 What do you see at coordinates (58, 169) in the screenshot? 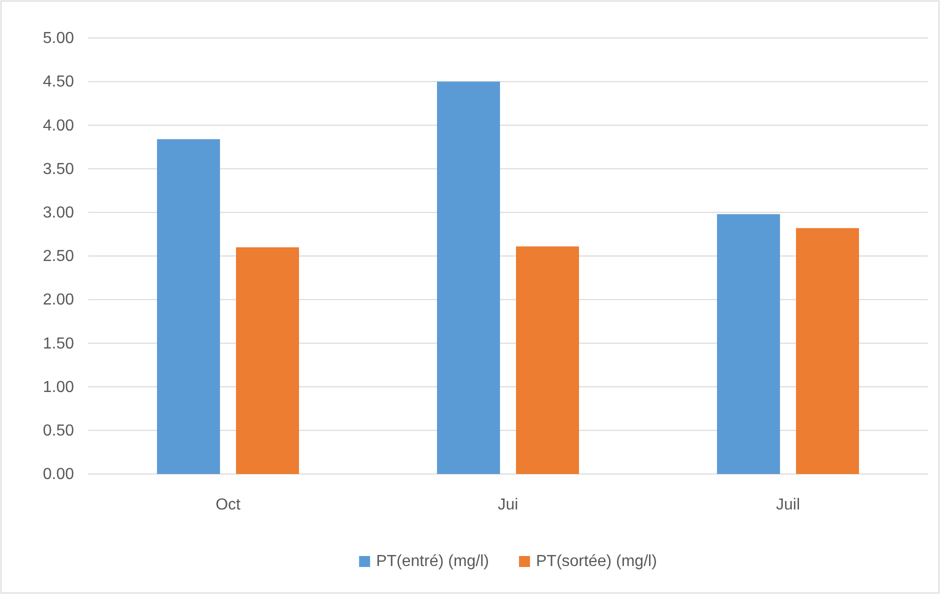
I see `y-tick-label: 3.50` at bounding box center [58, 169].